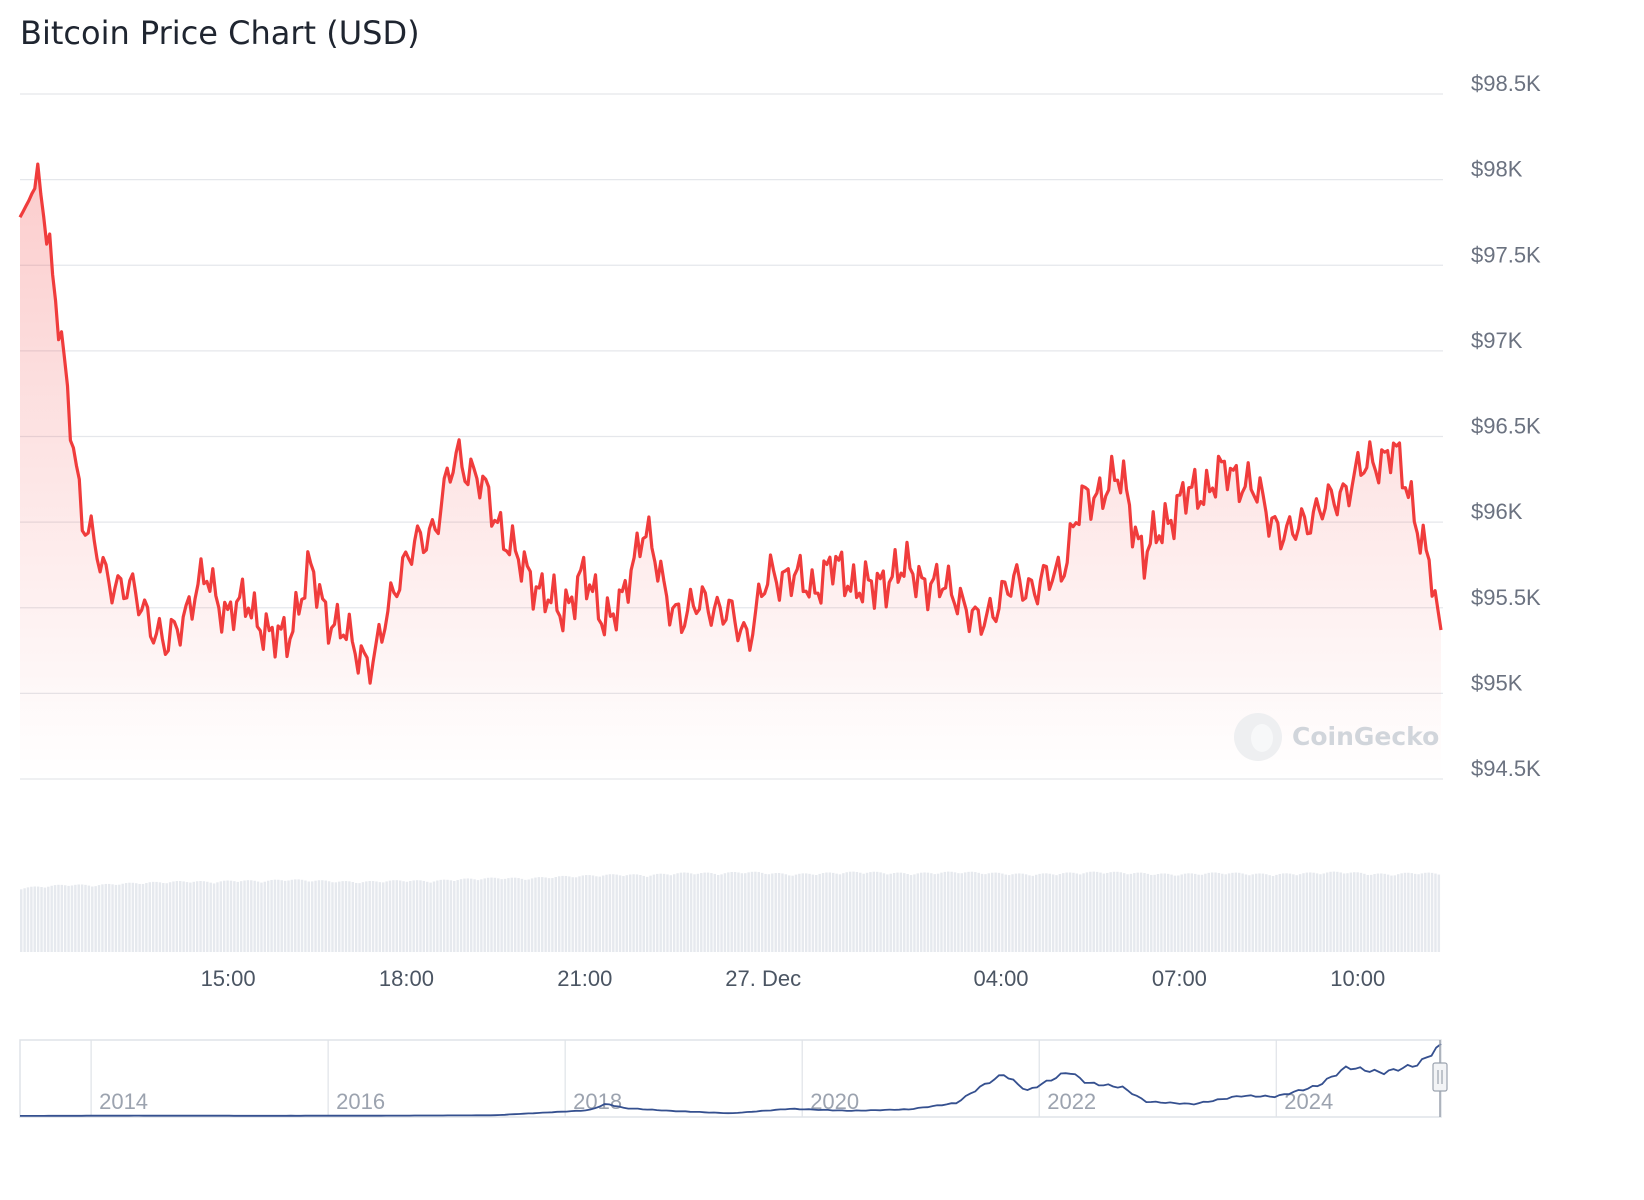 This screenshot has width=1644, height=1200. Describe the element at coordinates (1365, 736) in the screenshot. I see `watermark-text: CoinGecko` at that location.